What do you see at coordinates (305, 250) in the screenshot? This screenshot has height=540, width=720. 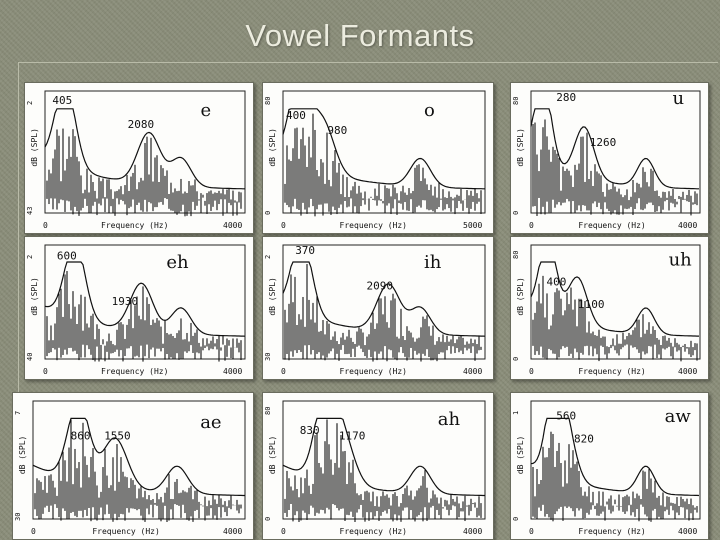 I see `formant-label: 370` at bounding box center [305, 250].